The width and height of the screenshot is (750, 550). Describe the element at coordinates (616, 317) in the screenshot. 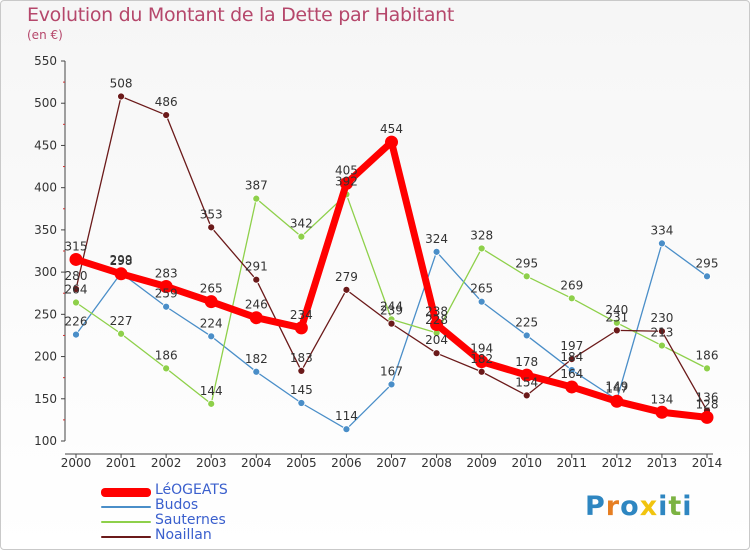

I see `data-label: 231` at that location.